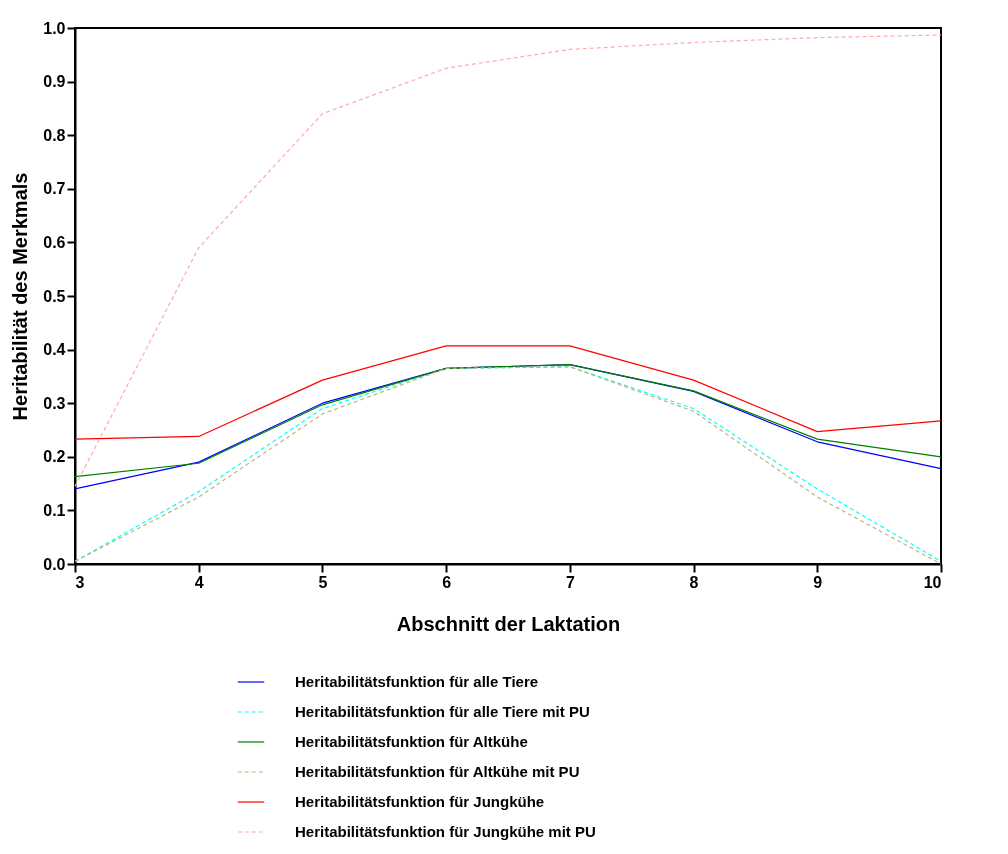 Image resolution: width=1008 pixels, height=854 pixels. Describe the element at coordinates (818, 582) in the screenshot. I see `x-tick-label: 9` at that location.